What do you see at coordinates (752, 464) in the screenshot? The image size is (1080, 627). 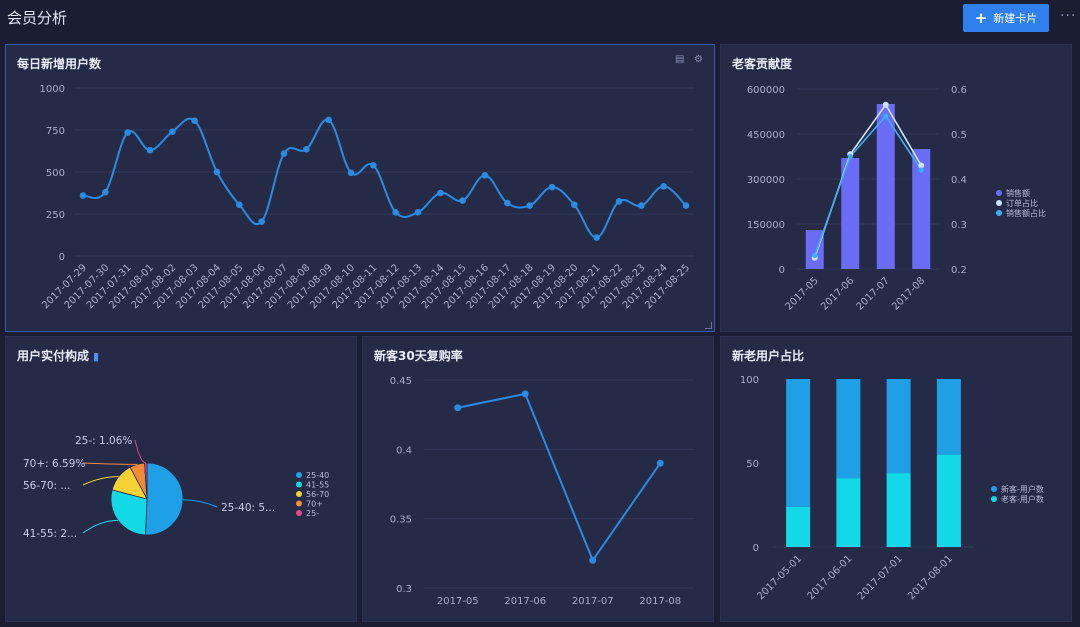 I see `y-tick-label: 50` at bounding box center [752, 464].